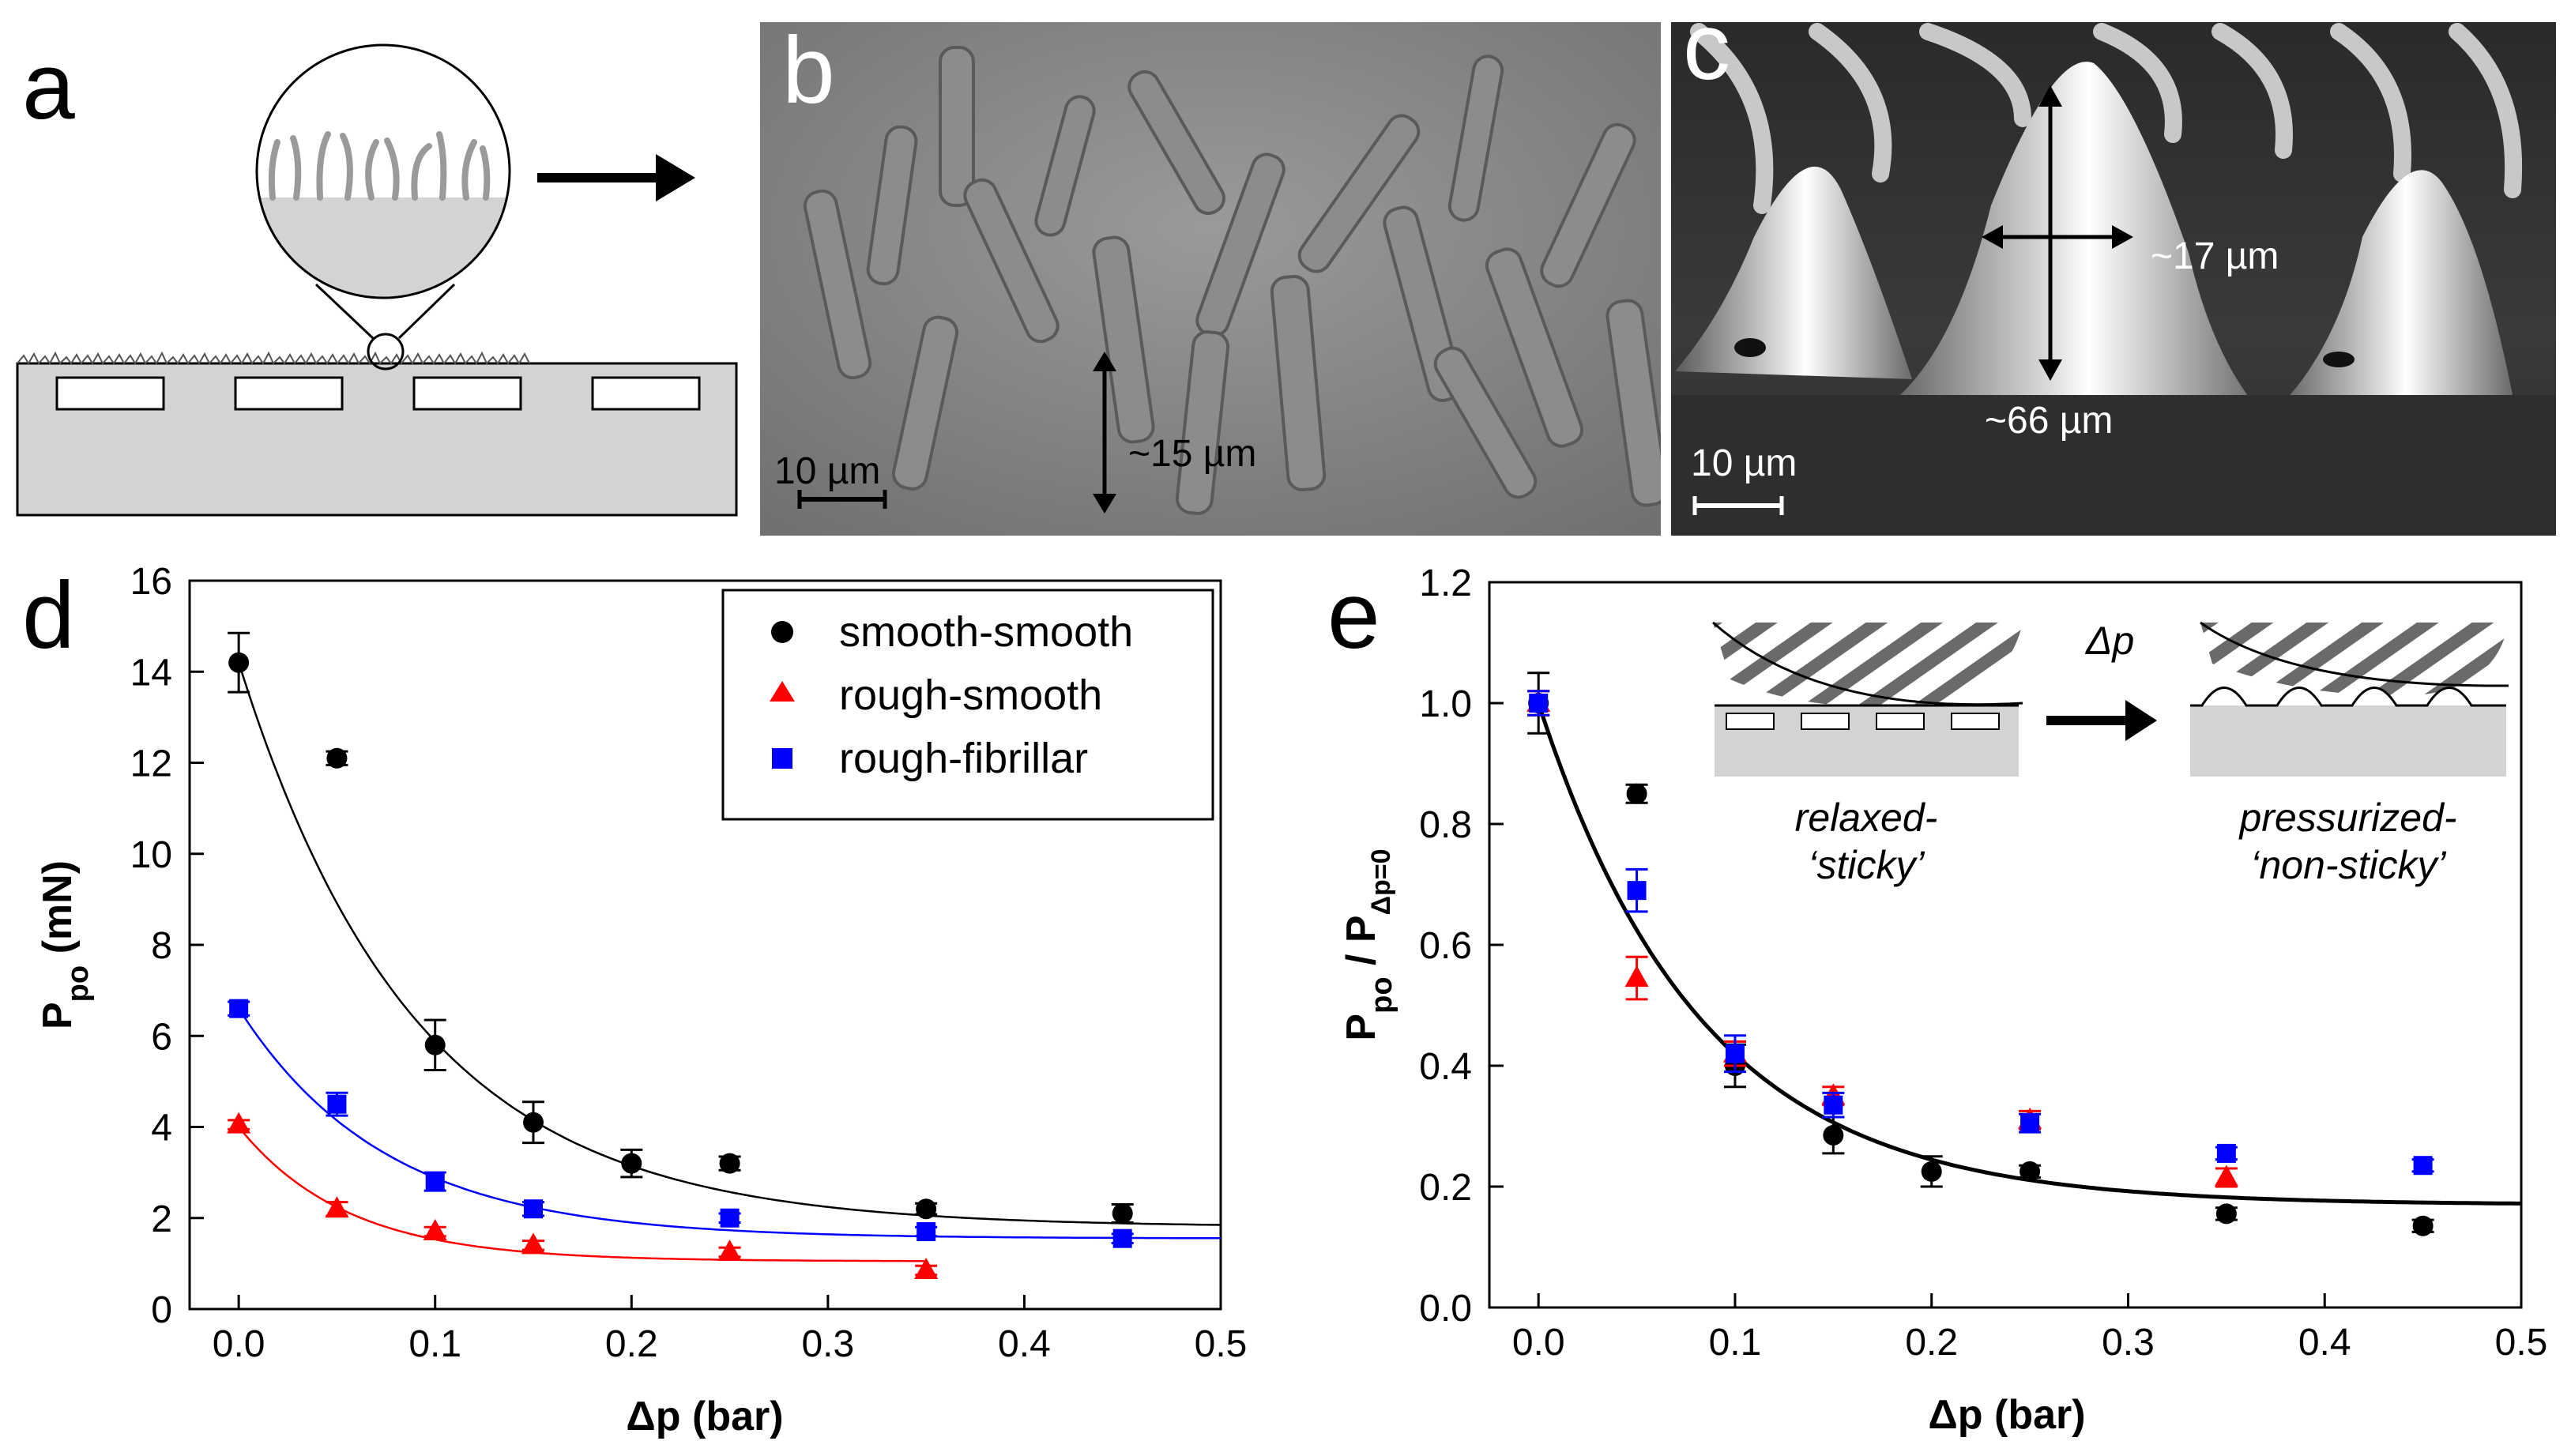 The width and height of the screenshot is (2571, 1456). What do you see at coordinates (151, 673) in the screenshot?
I see `y-tick-label: 14` at bounding box center [151, 673].